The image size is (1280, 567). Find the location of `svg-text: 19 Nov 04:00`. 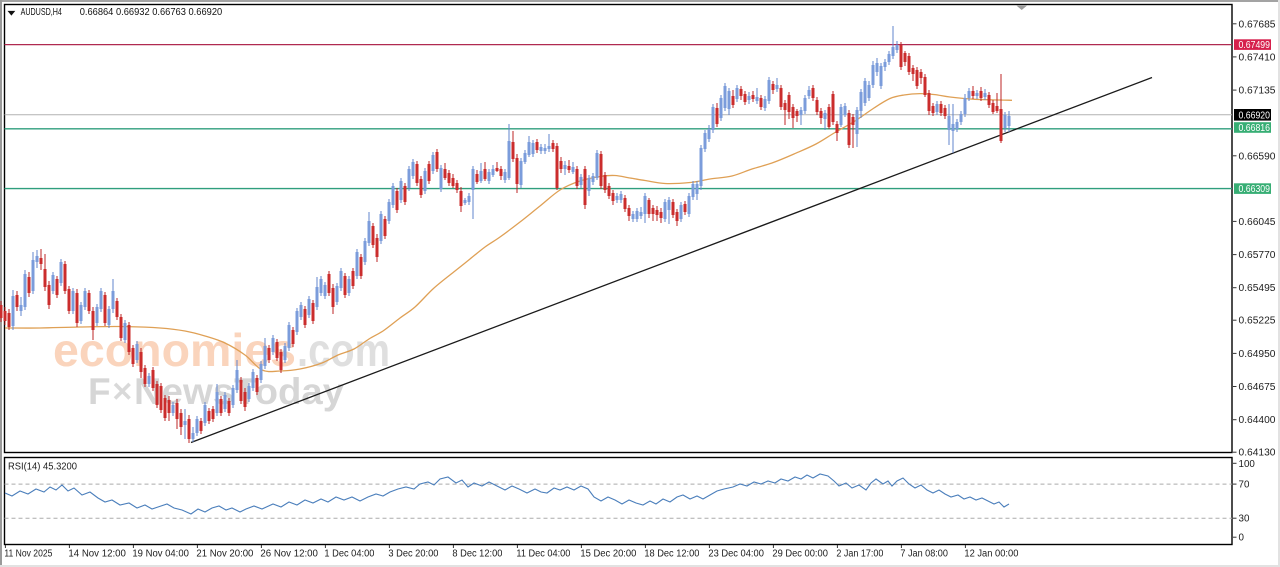

svg-text: 19 Nov 04:00 is located at coordinates (160, 554).